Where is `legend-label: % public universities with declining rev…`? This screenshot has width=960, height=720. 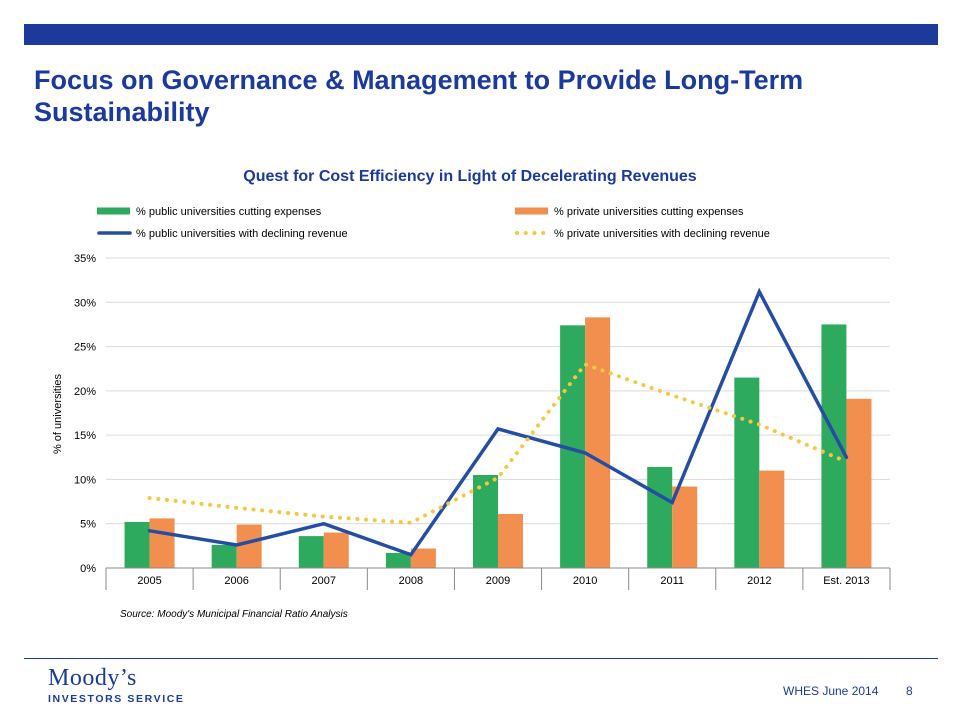
legend-label: % public universities with declining rev… is located at coordinates (242, 234).